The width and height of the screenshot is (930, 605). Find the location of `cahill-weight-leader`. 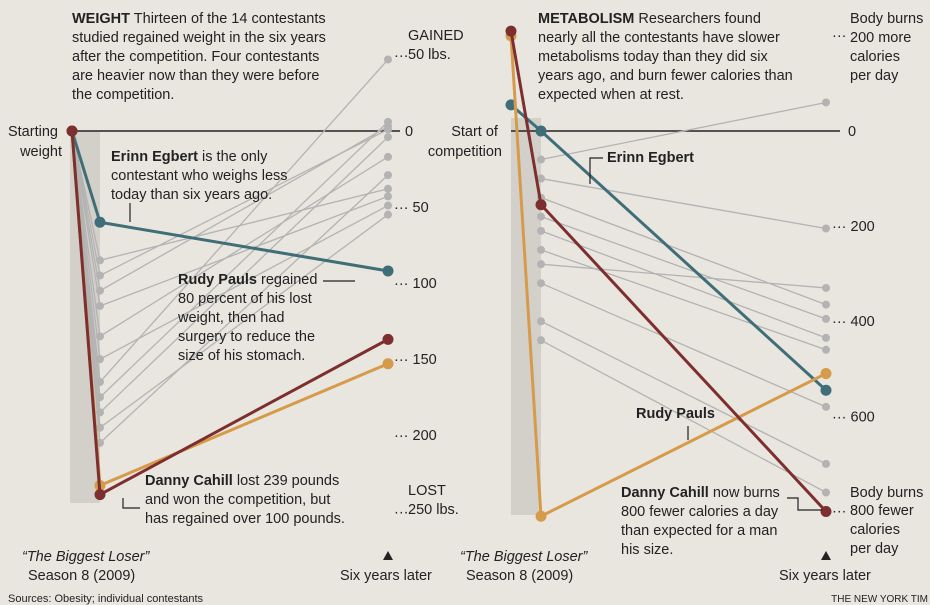

cahill-weight-leader is located at coordinates (131, 503).